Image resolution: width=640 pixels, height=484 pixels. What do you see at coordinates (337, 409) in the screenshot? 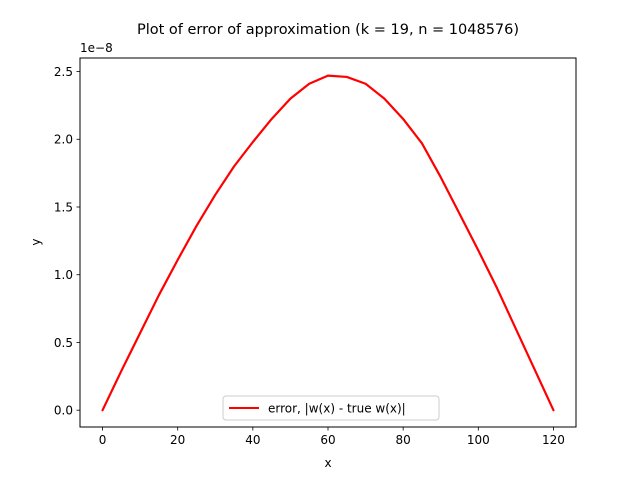
I see `legend-label: error, |w(x) - true w(x)|` at bounding box center [337, 409].